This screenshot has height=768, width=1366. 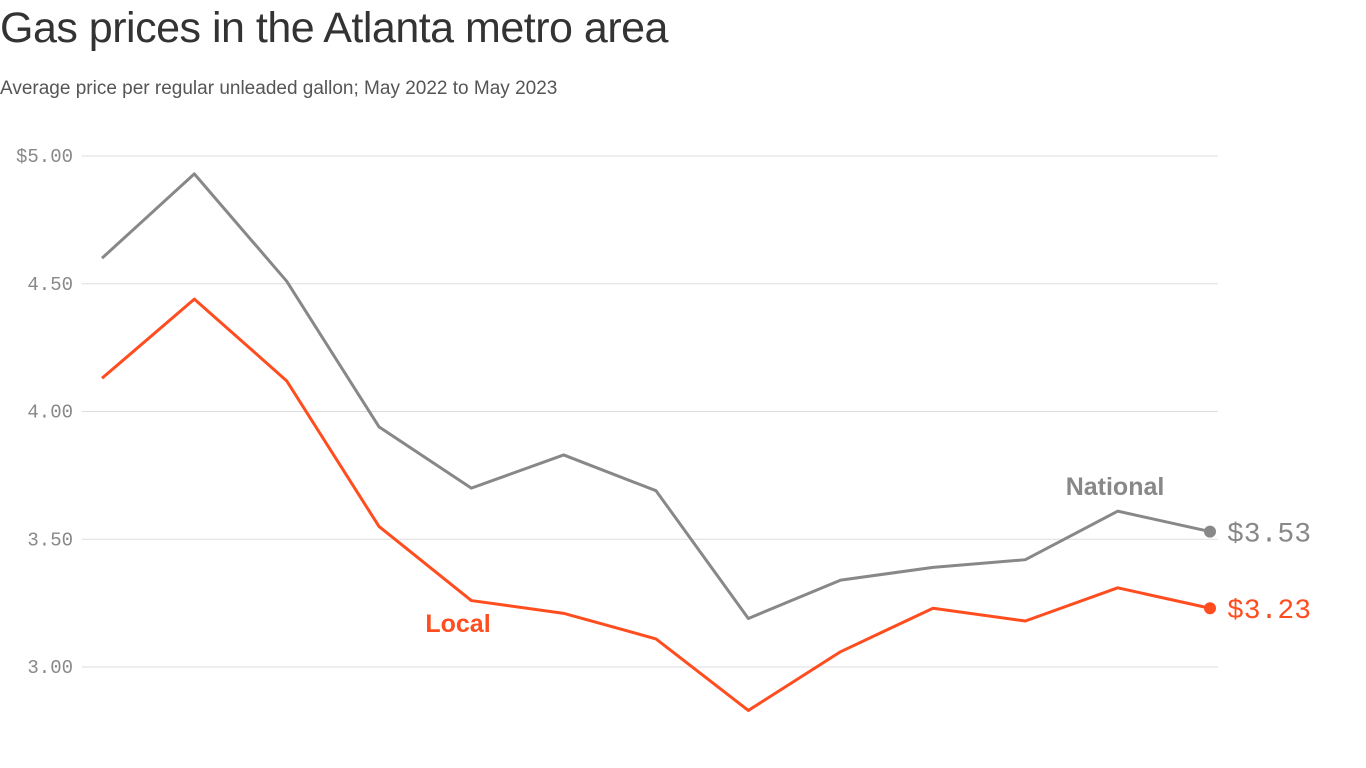 What do you see at coordinates (50, 540) in the screenshot?
I see `y-tick-label: 3.50` at bounding box center [50, 540].